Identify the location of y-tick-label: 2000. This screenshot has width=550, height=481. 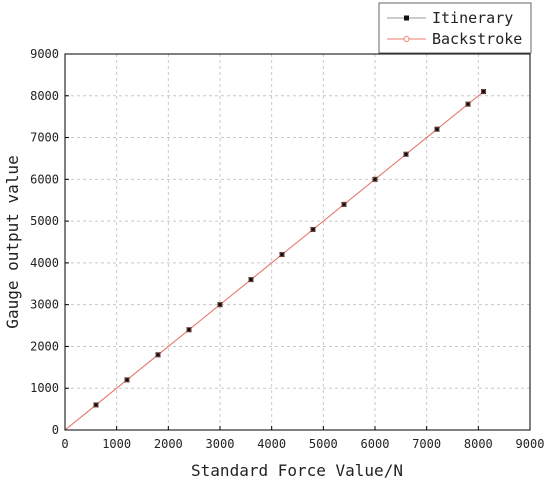
(44, 346).